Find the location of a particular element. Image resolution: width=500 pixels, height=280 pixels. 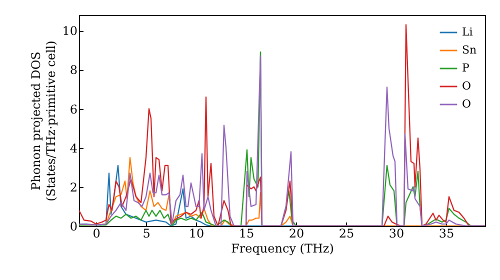

y-tick-label: 6 is located at coordinates (74, 109).